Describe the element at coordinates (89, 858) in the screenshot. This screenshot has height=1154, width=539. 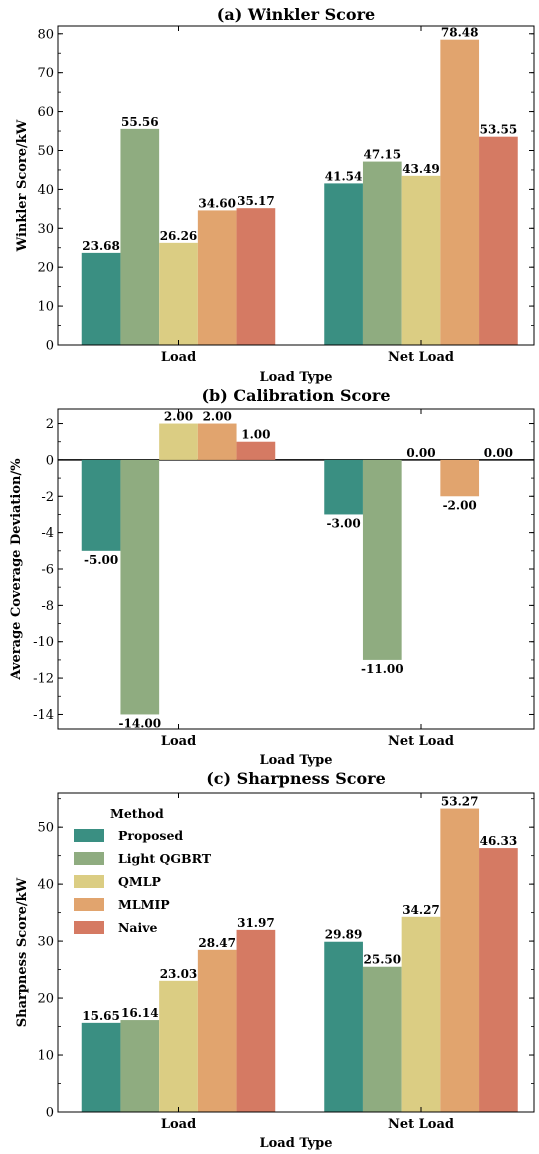
I see `legend-swatch-light-qgbrt` at that location.